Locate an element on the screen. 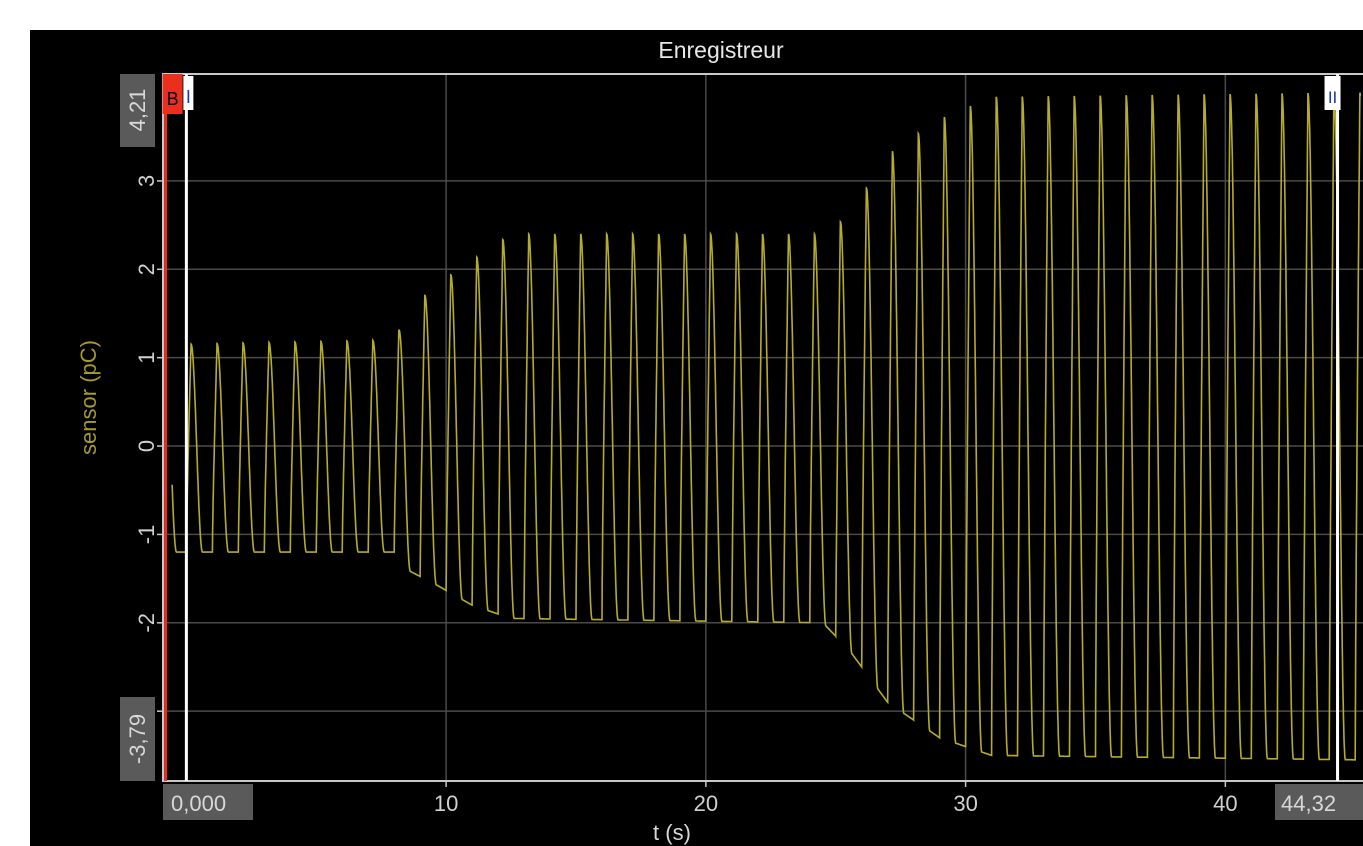 The image size is (1363, 846). x-start-readout-badge is located at coordinates (208, 802).